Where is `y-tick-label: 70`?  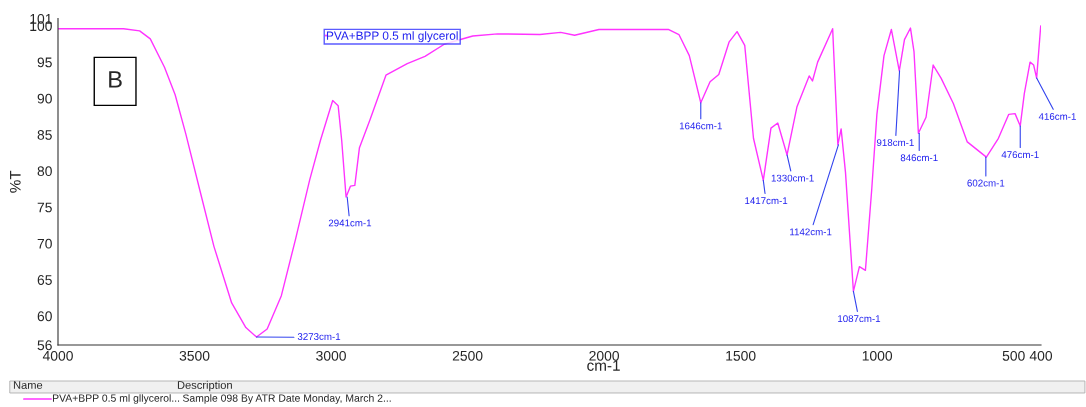 y-tick-label: 70 is located at coordinates (44, 243).